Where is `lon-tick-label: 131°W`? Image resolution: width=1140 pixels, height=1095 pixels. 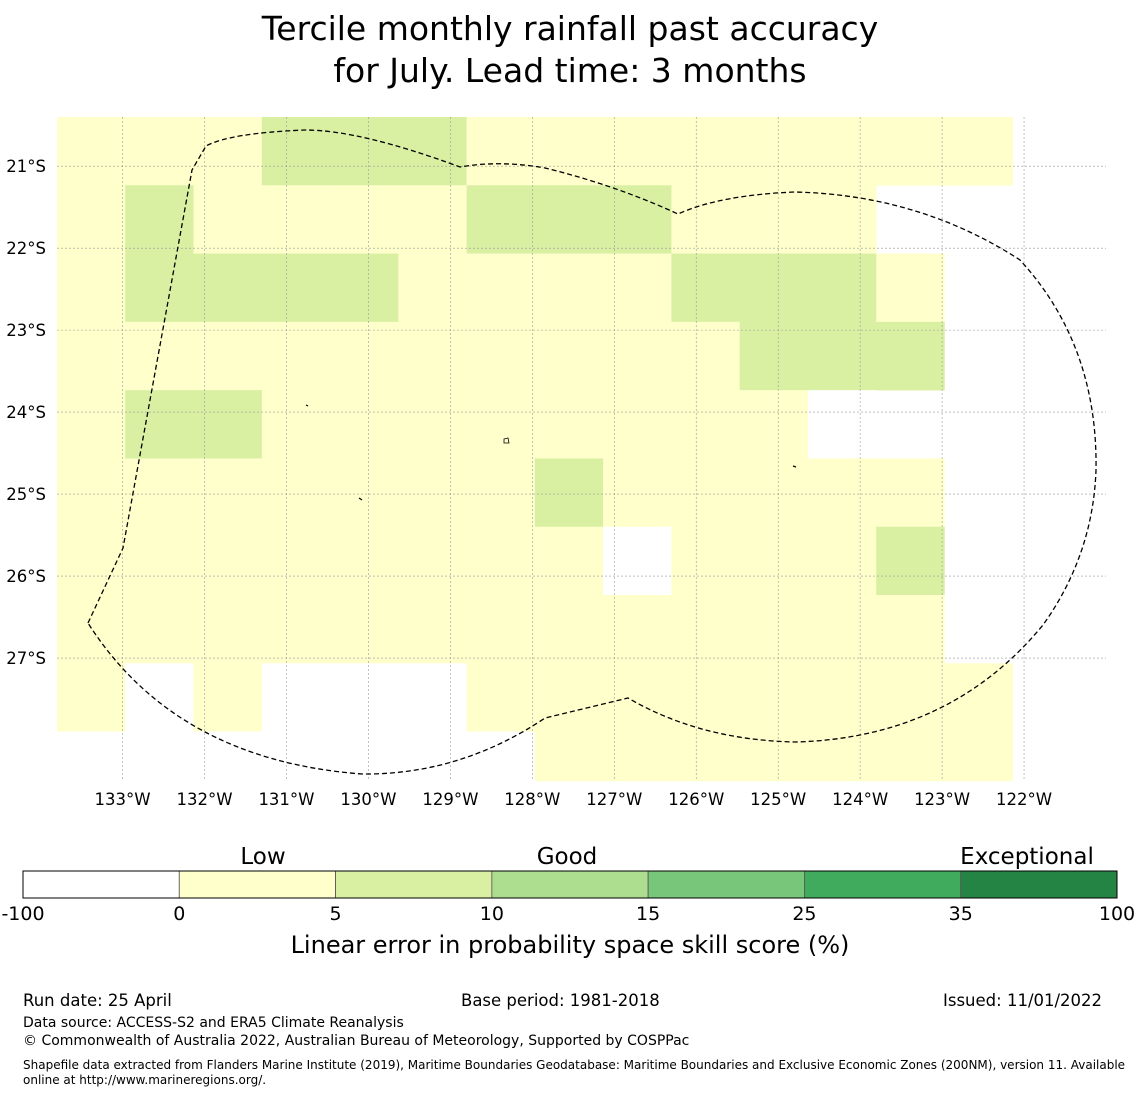 lon-tick-label: 131°W is located at coordinates (286, 799).